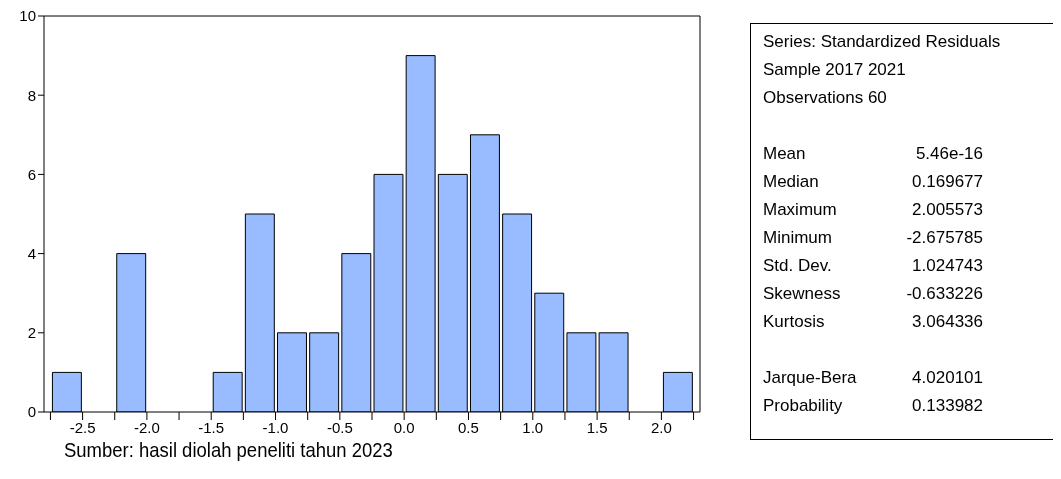  I want to click on text: 5.46e-16, so click(948, 154).